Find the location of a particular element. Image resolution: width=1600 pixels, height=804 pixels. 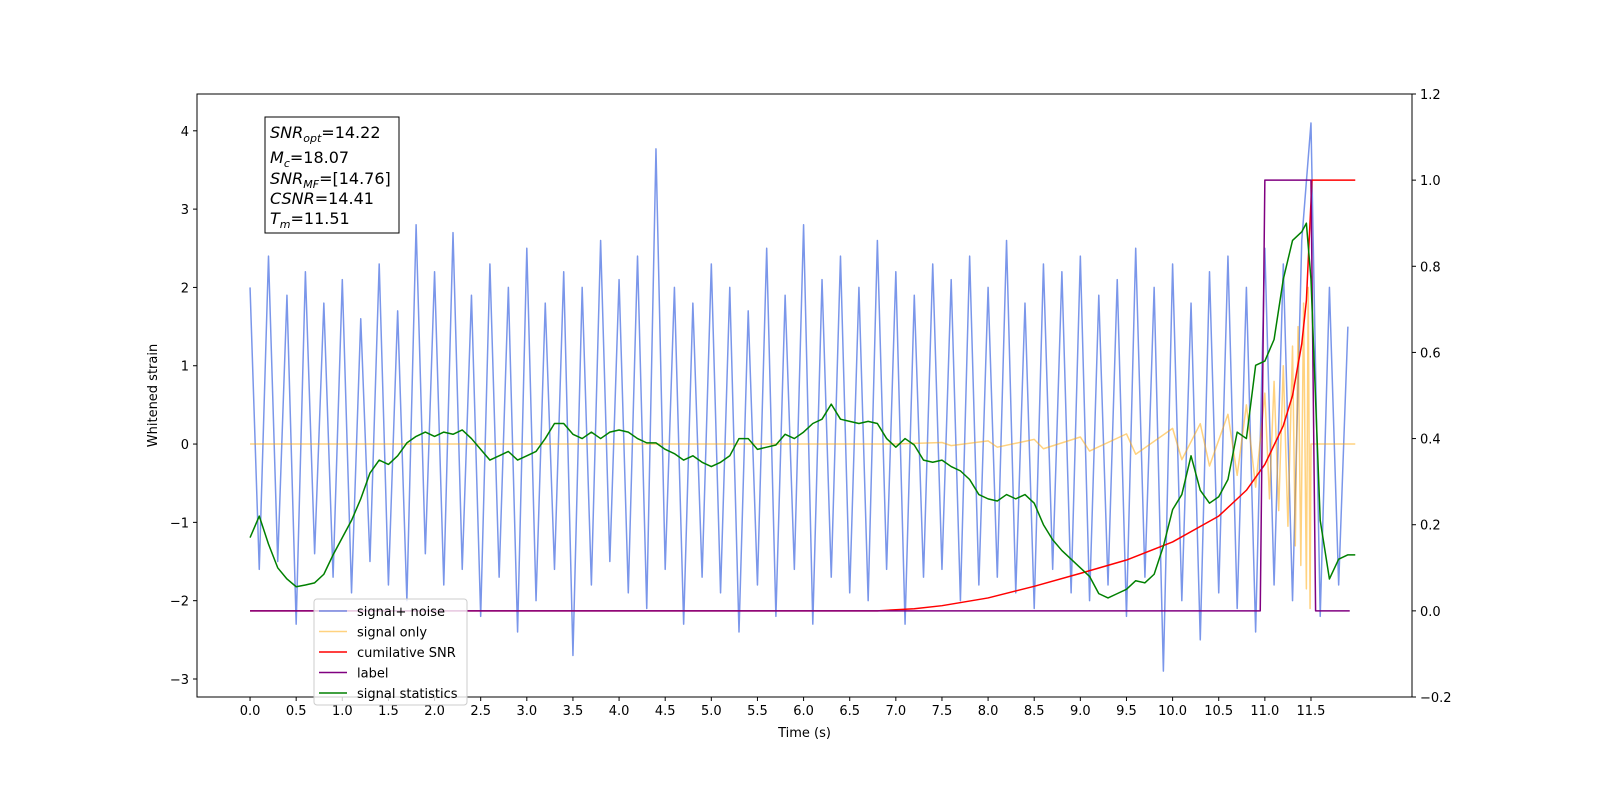

x-tick-label: 1.0 is located at coordinates (342, 711).